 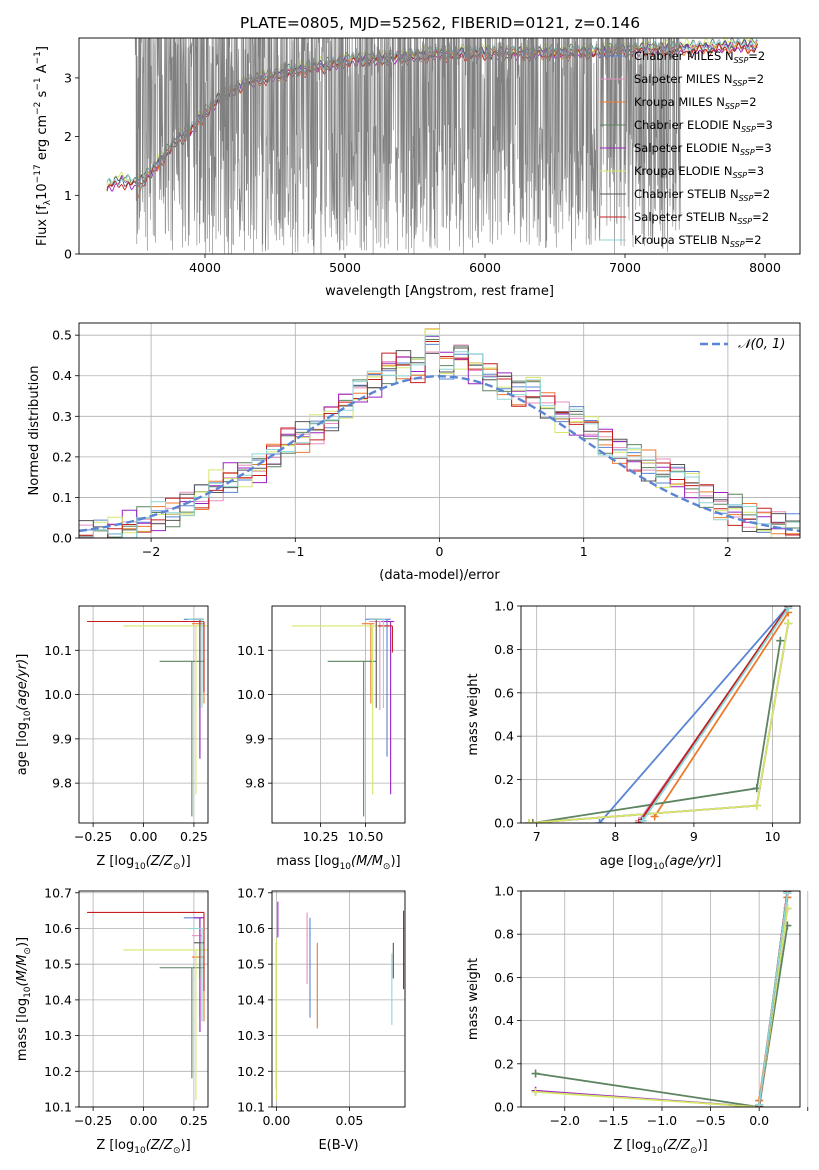 I want to click on x-tick-label: −1, so click(x=295, y=551).